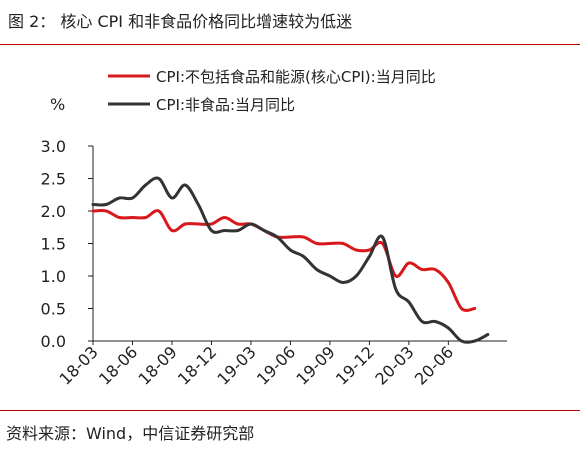 The width and height of the screenshot is (580, 460). Describe the element at coordinates (290, 44) in the screenshot. I see `title-divider` at that location.